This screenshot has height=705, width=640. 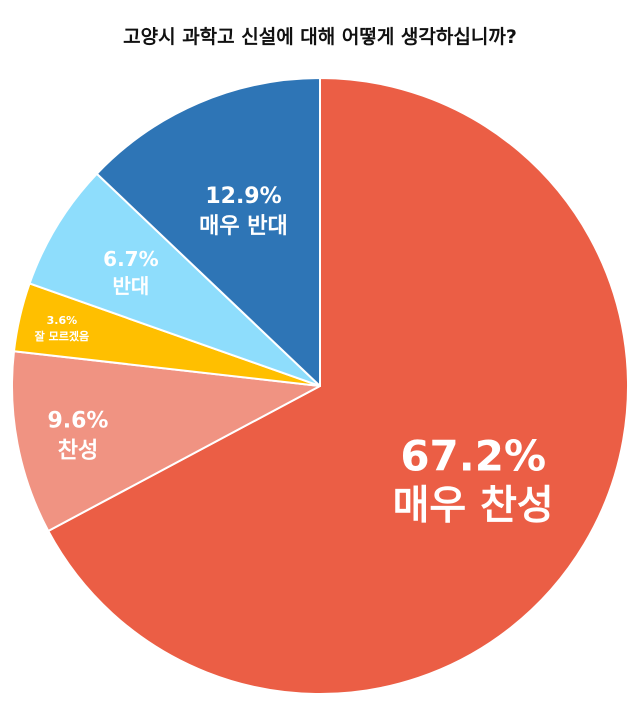 I want to click on slice-category-label: 매우 찬성, so click(x=473, y=505).